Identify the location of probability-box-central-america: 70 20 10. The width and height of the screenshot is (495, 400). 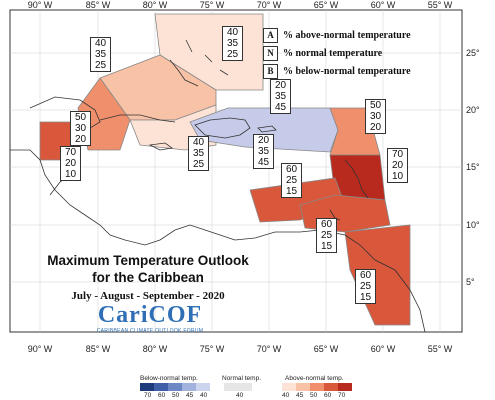
(70, 163).